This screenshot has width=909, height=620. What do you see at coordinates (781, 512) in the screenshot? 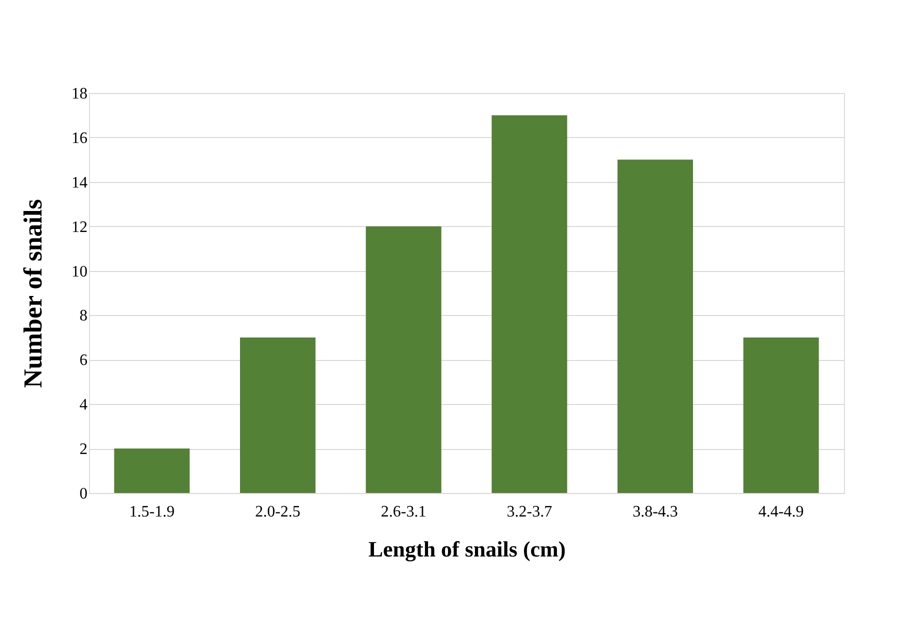
I see `x-tick-label: 4.4-4.9` at bounding box center [781, 512].